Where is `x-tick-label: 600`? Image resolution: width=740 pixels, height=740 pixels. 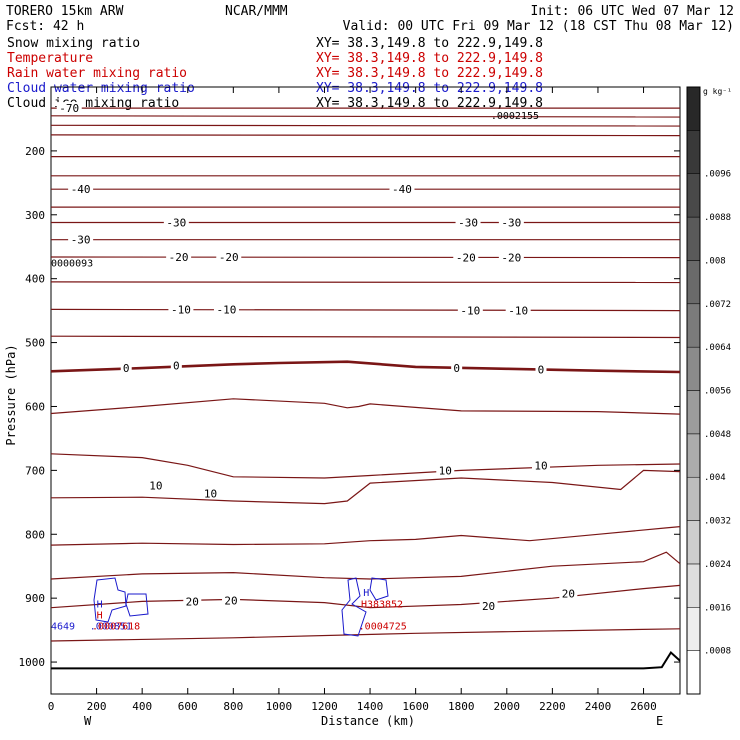 x-tick-label: 600 is located at coordinates (188, 706).